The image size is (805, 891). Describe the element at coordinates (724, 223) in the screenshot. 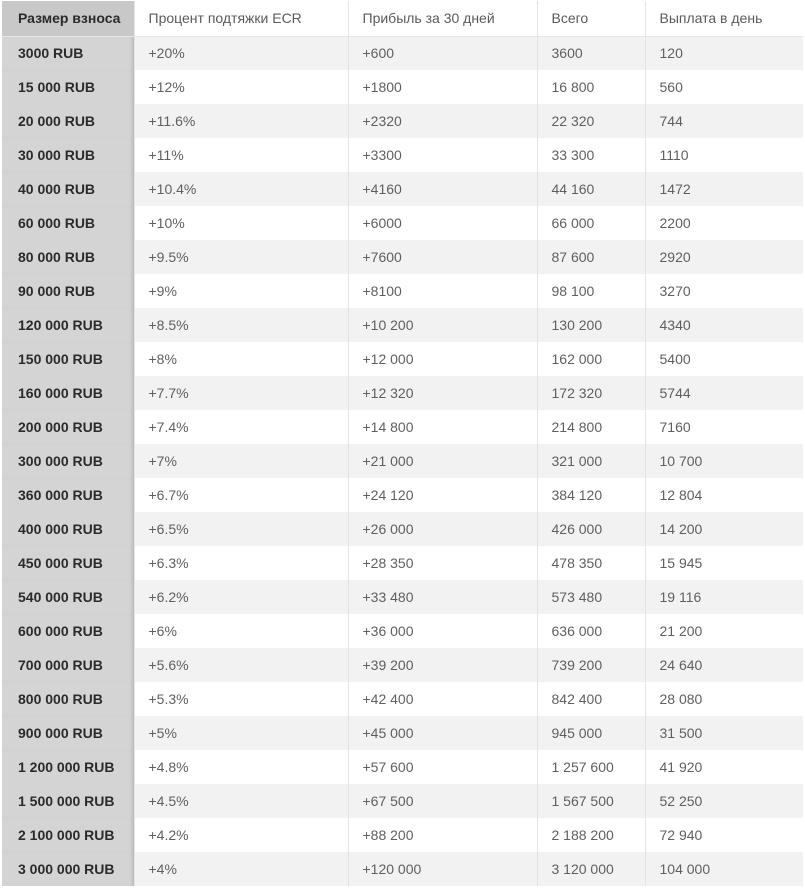

I see `daily-payout-cell: 2200` at that location.